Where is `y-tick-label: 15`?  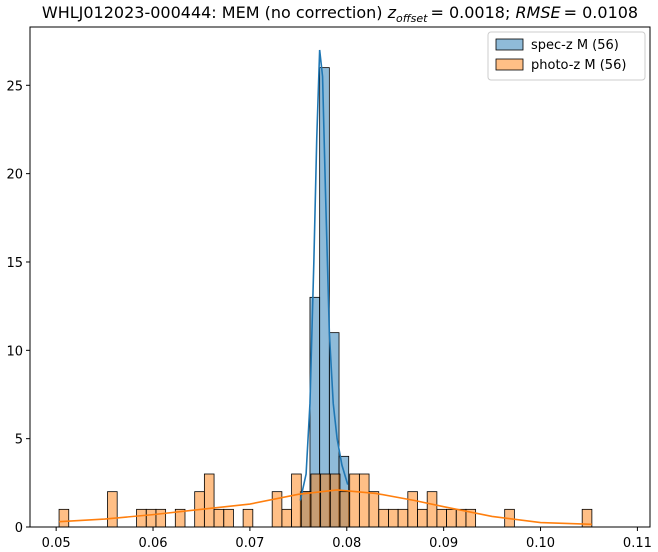
y-tick-label: 15 is located at coordinates (14, 263).